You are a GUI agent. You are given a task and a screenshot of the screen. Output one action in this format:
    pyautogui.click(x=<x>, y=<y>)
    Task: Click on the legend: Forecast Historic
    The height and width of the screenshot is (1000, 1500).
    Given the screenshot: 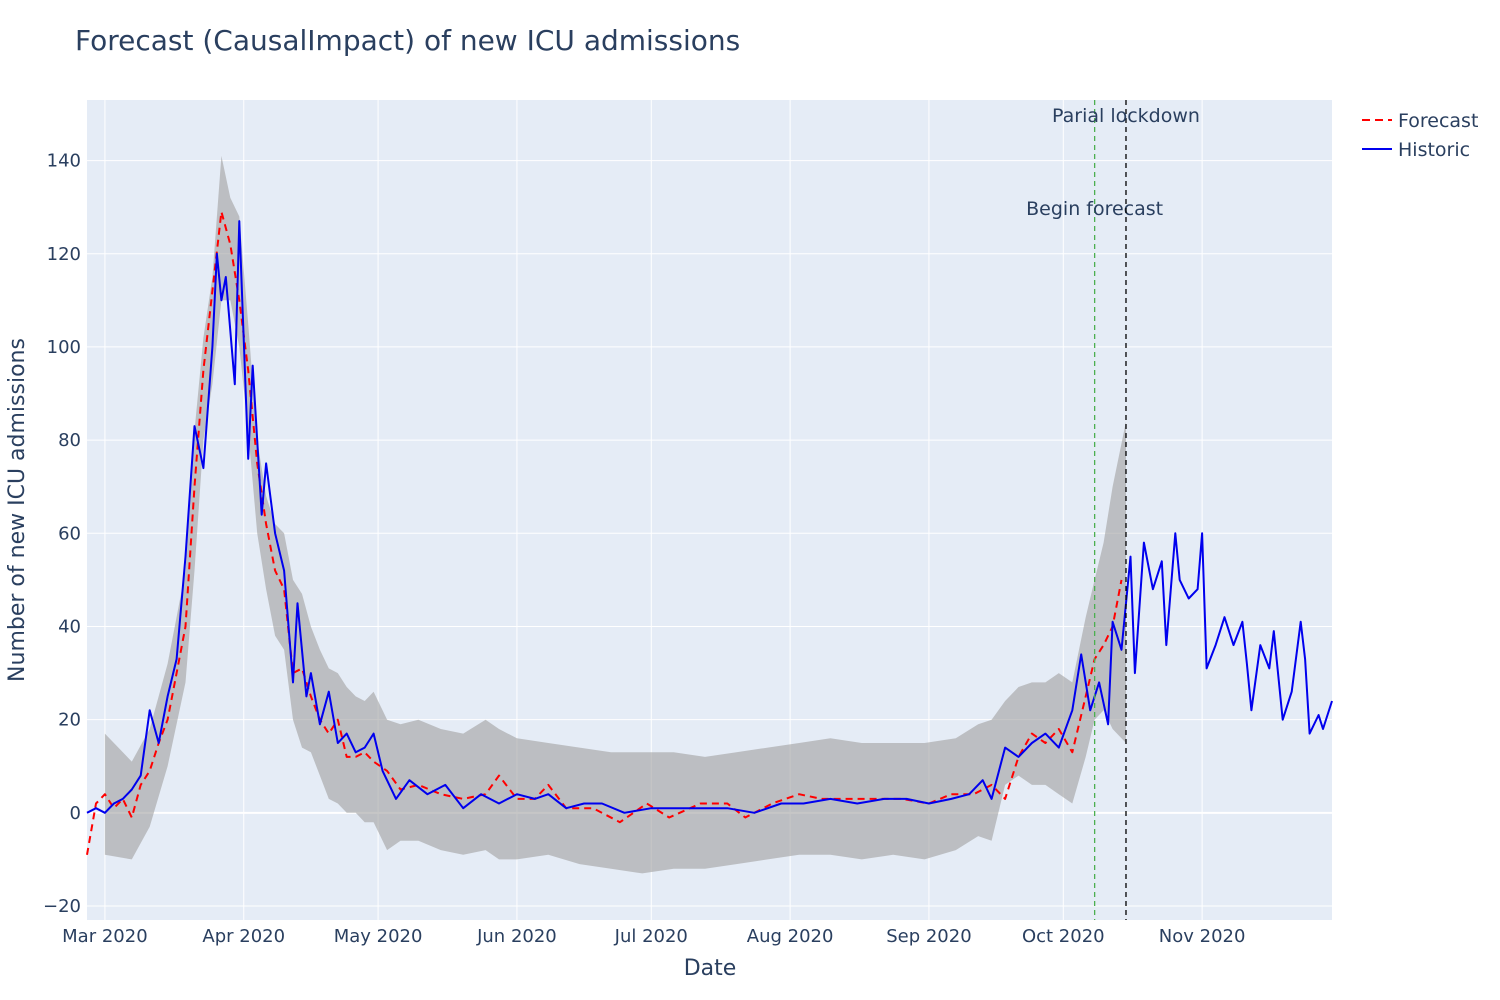 What is the action you would take?
    pyautogui.click(x=1420, y=135)
    